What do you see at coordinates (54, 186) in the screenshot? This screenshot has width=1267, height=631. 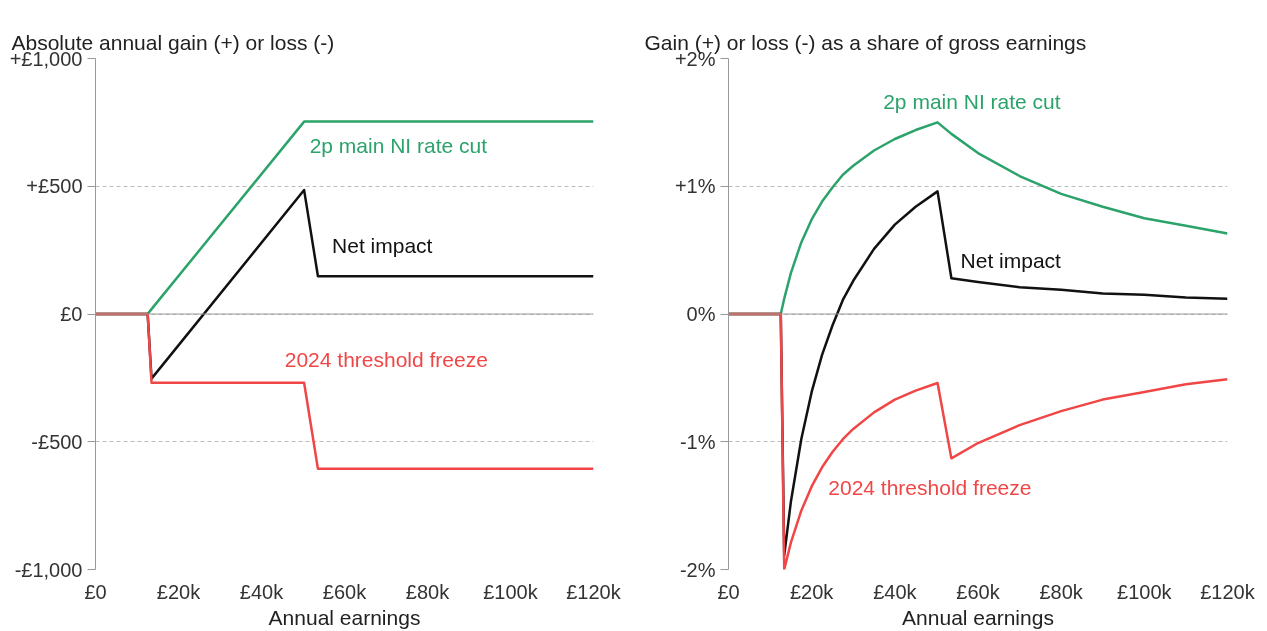 I see `y-tick-label: +£500` at bounding box center [54, 186].